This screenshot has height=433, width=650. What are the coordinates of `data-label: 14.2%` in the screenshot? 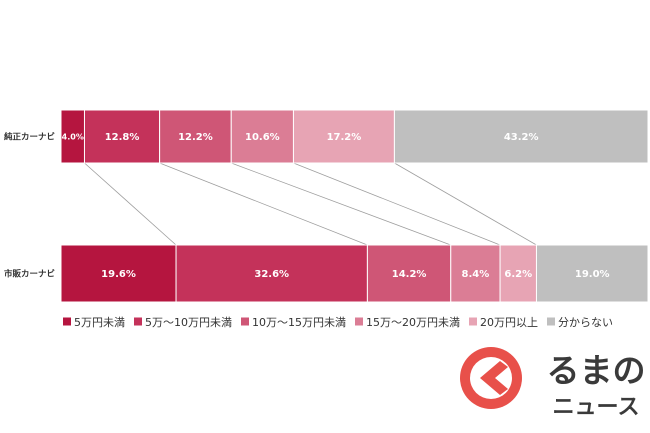 It's located at (409, 274).